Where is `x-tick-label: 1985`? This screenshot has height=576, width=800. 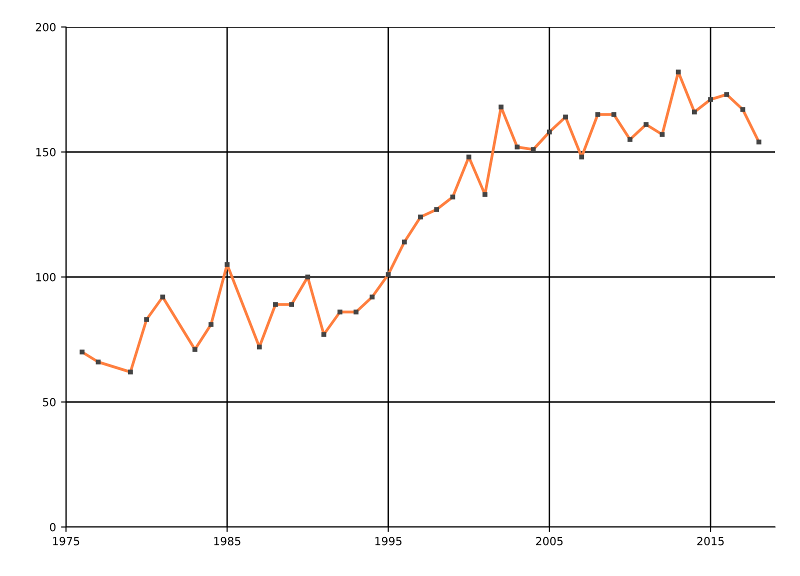
x-tick-label: 1985 is located at coordinates (227, 541).